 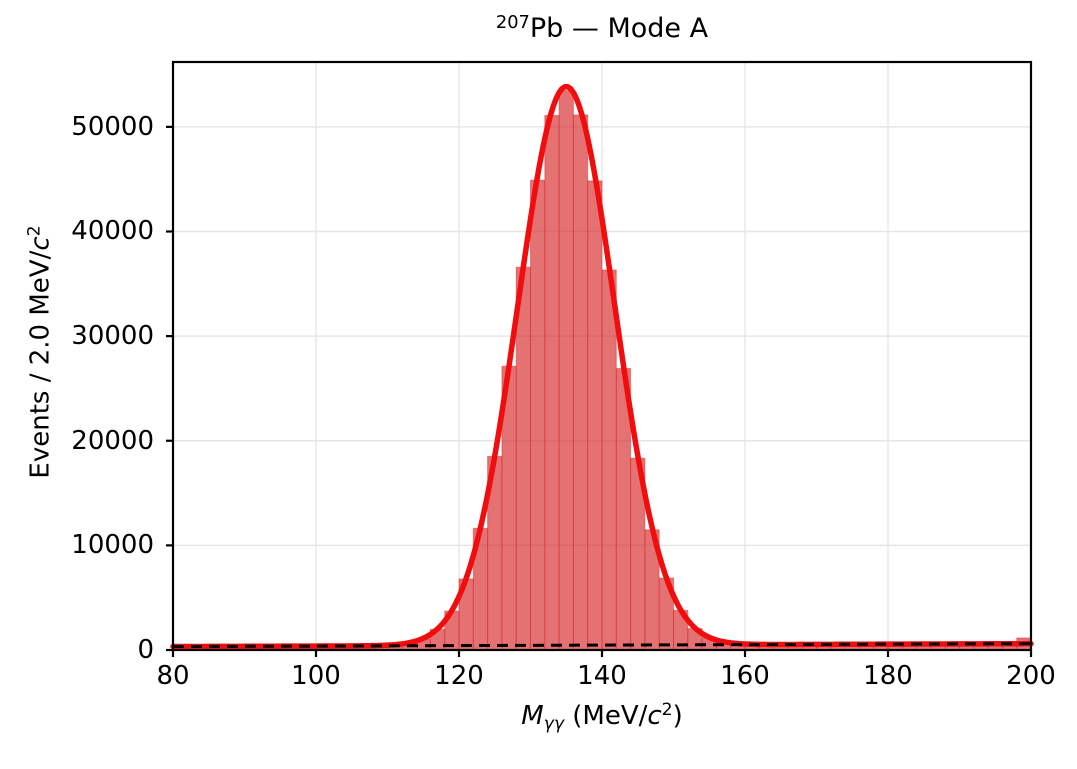 I want to click on x-tick-label: 140, so click(x=602, y=676).